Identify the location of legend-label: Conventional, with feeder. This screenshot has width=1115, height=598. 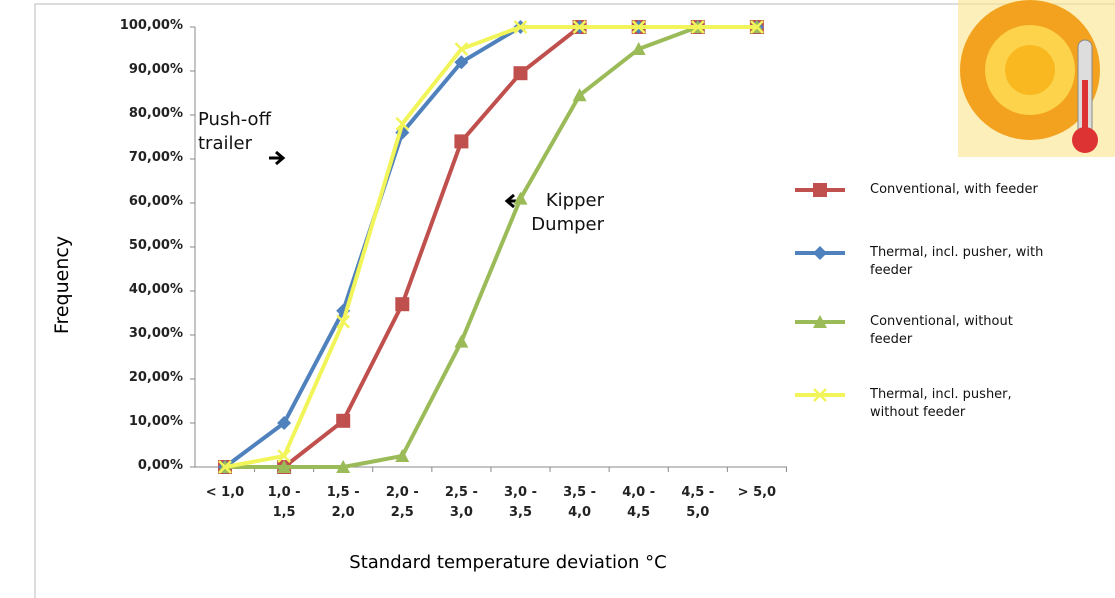
(954, 189).